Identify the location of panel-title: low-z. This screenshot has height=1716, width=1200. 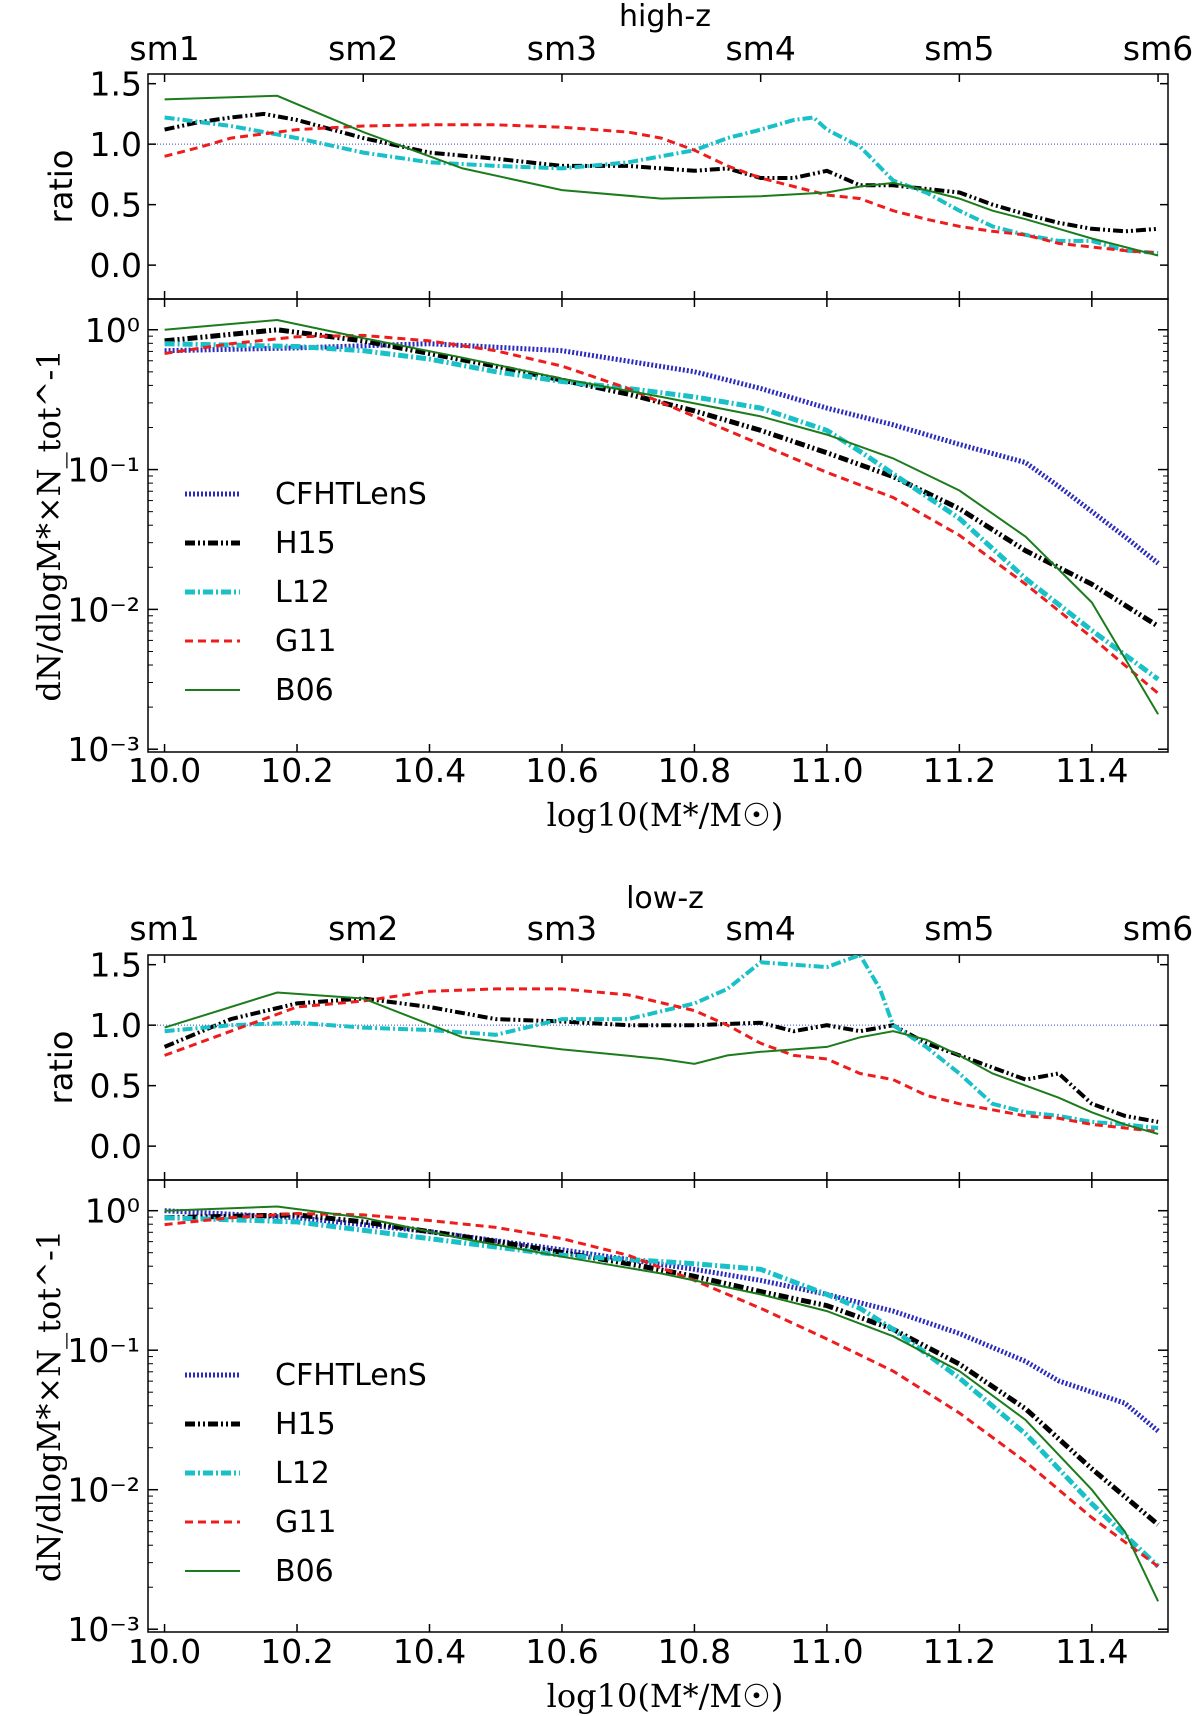
(665, 898).